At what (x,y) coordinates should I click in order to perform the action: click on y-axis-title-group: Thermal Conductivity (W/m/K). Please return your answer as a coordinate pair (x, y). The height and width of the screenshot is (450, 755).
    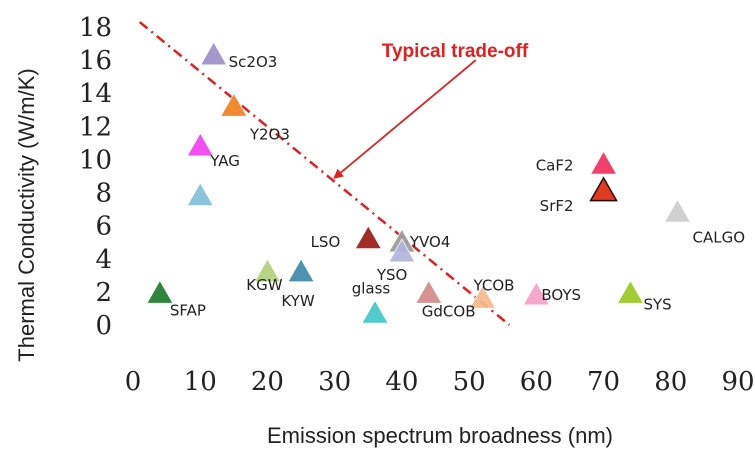
    Looking at the image, I should click on (26, 214).